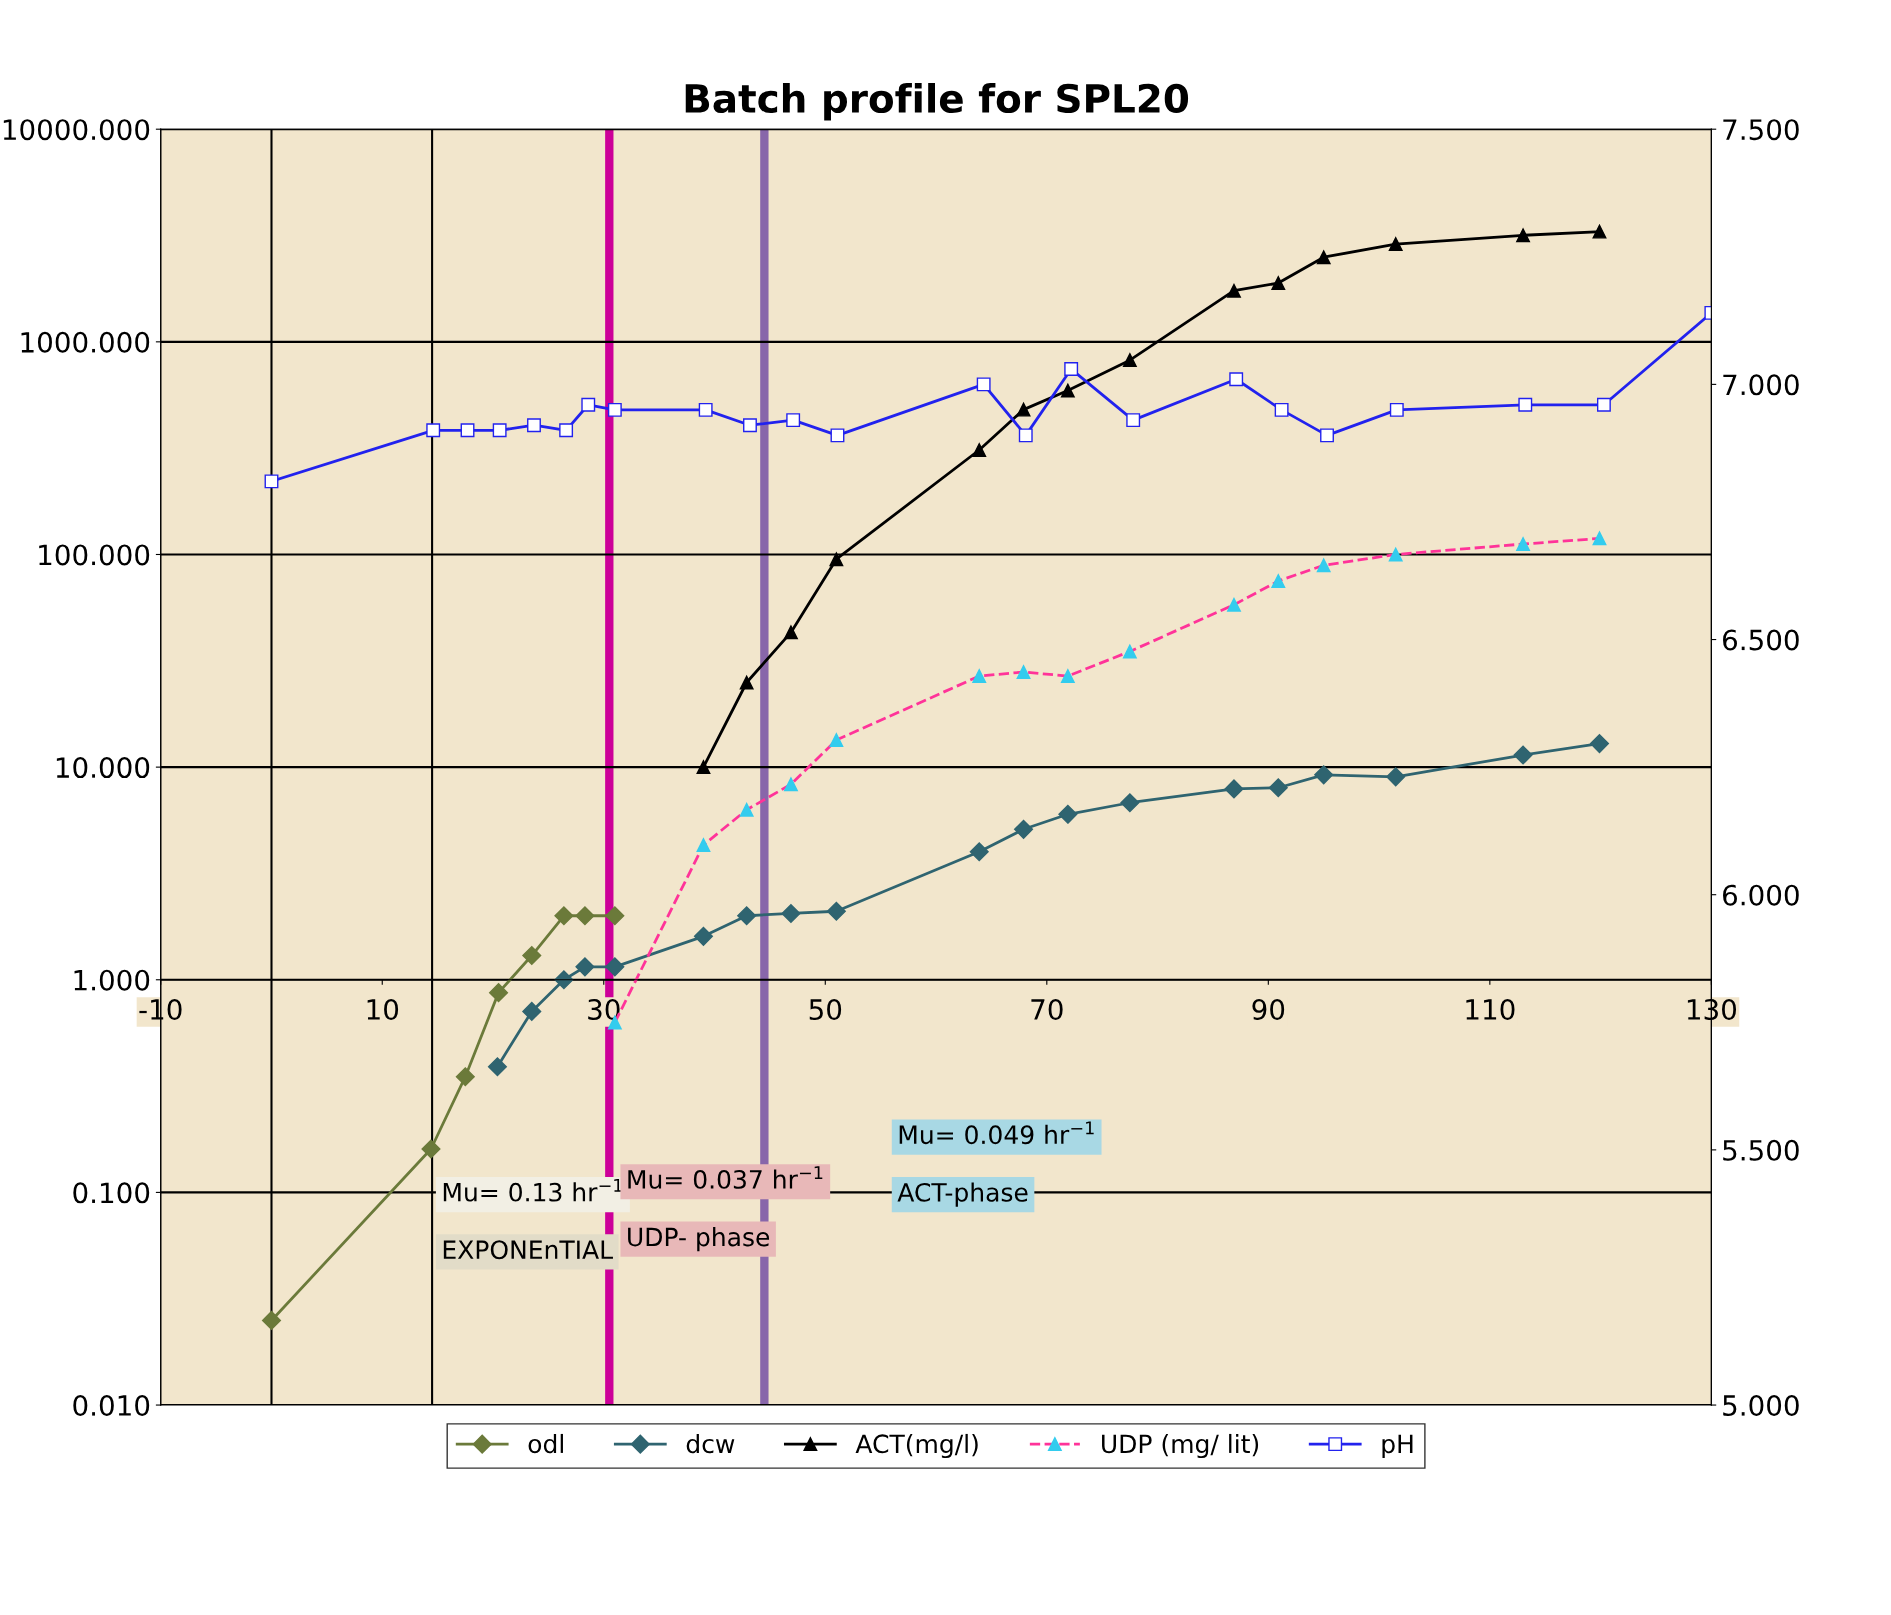  I want to click on y-tick-label: 0.010, so click(111, 1405).